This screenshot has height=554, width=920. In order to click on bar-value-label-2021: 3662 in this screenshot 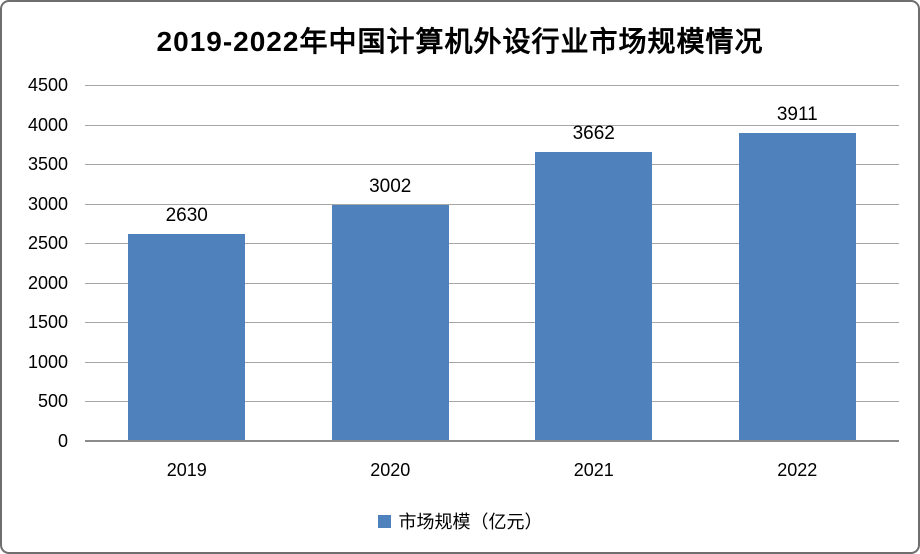, I will do `click(593, 134)`.